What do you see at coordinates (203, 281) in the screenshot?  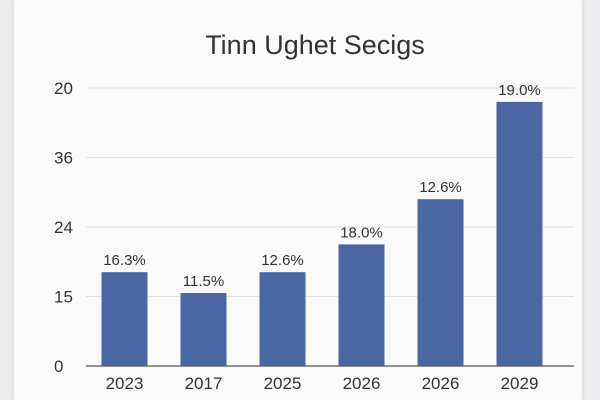 I see `data-label: 11.5%` at bounding box center [203, 281].